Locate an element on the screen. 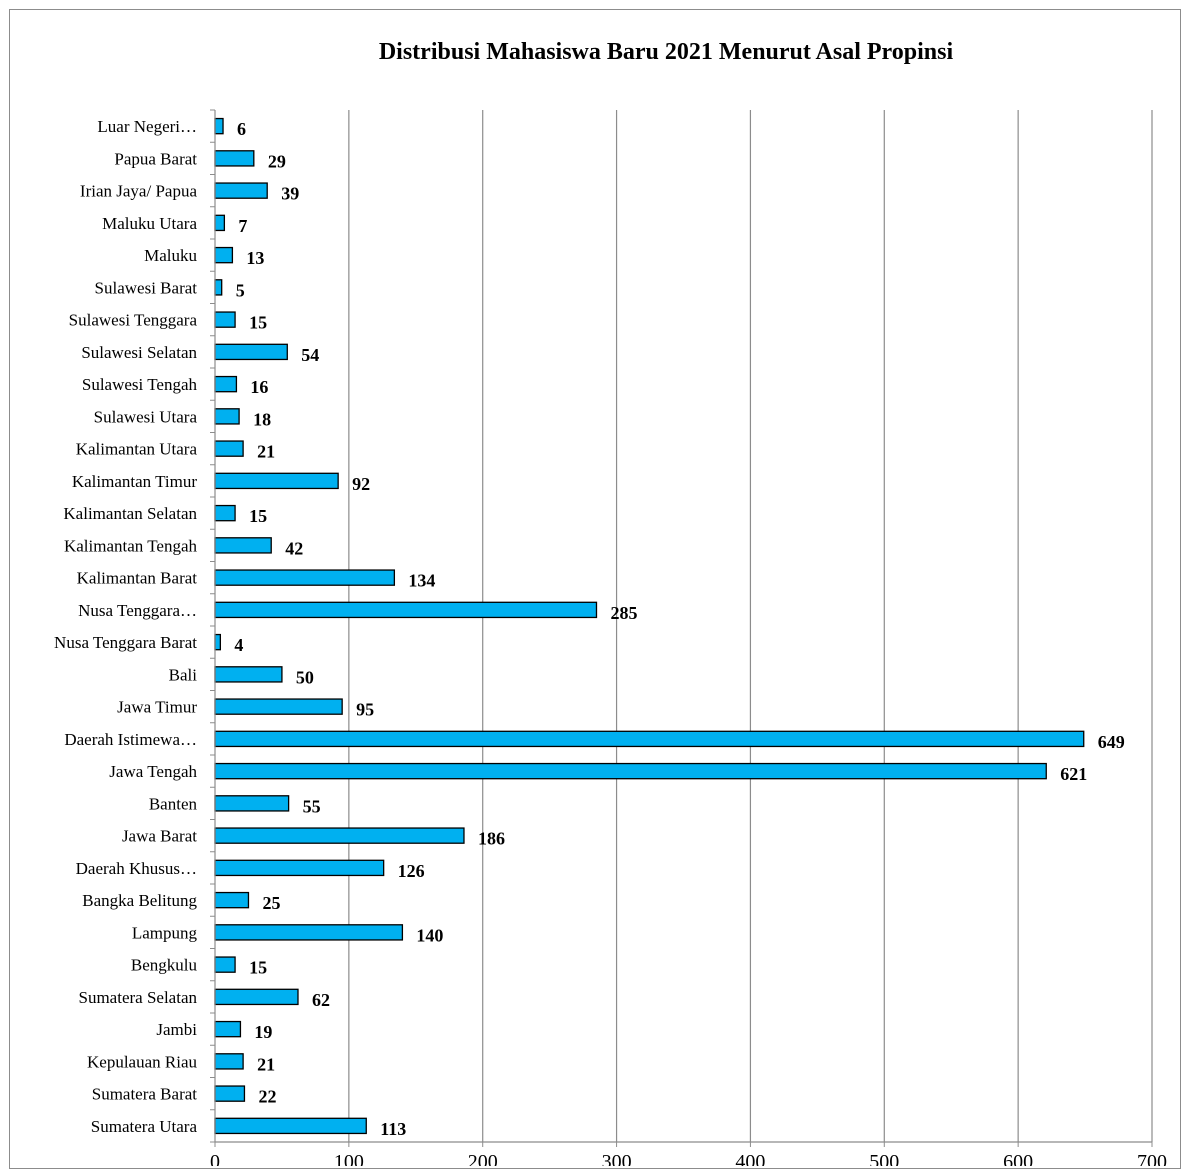 This screenshot has height=1169, width=1185. x-tick-label: 200 is located at coordinates (483, 1158).